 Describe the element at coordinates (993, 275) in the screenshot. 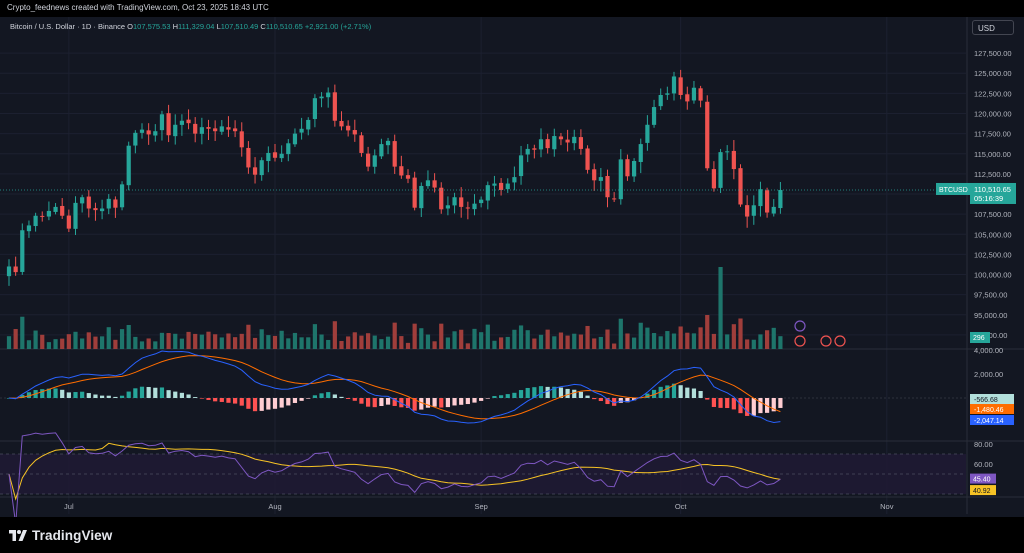

I see `y-tick-label: 100,000.00` at that location.